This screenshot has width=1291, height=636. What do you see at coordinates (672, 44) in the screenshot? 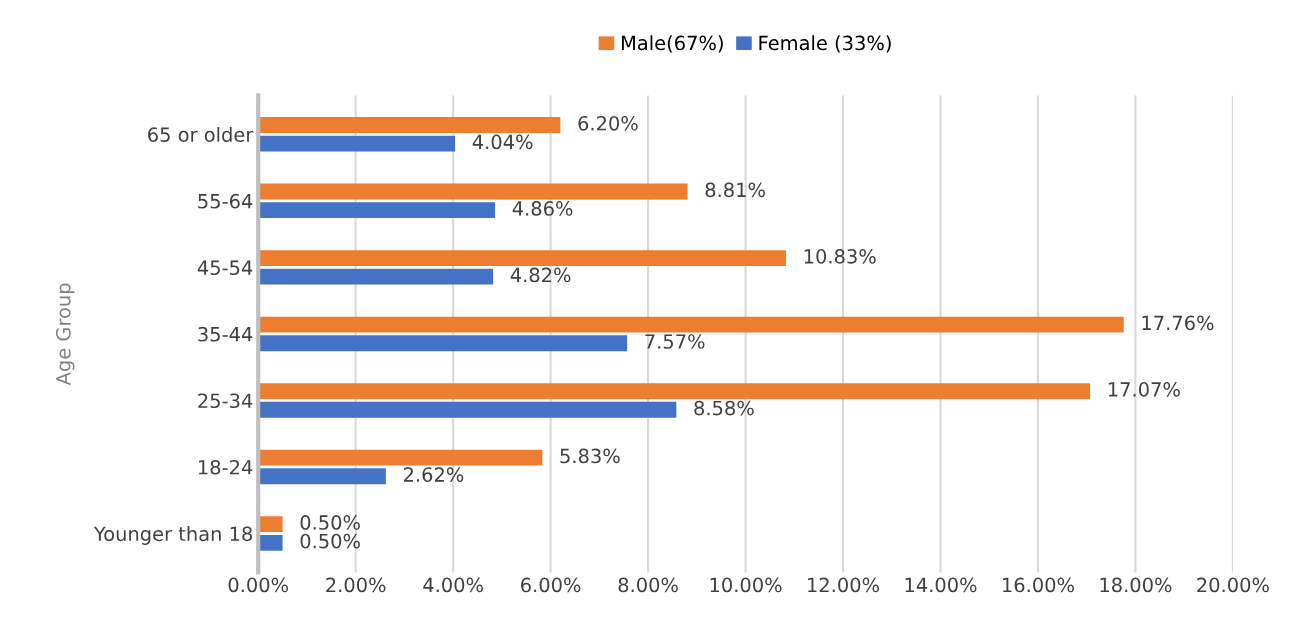
I see `legend-label: Male(67%)` at bounding box center [672, 44].